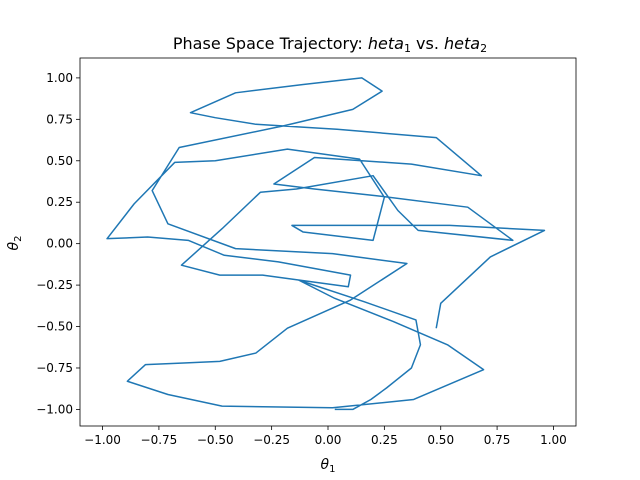  What do you see at coordinates (59, 202) in the screenshot?
I see `y-tick-label: 0.25` at bounding box center [59, 202].